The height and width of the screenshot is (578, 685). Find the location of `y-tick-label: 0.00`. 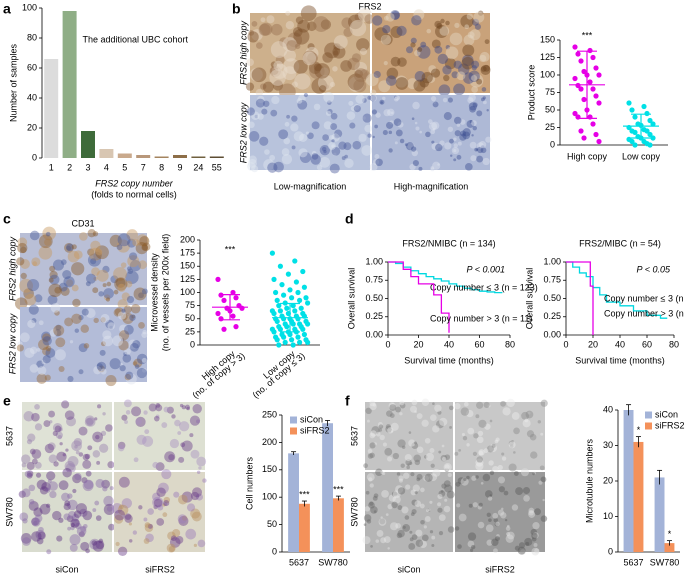

y-tick-label: 0.00 is located at coordinates (374, 334).